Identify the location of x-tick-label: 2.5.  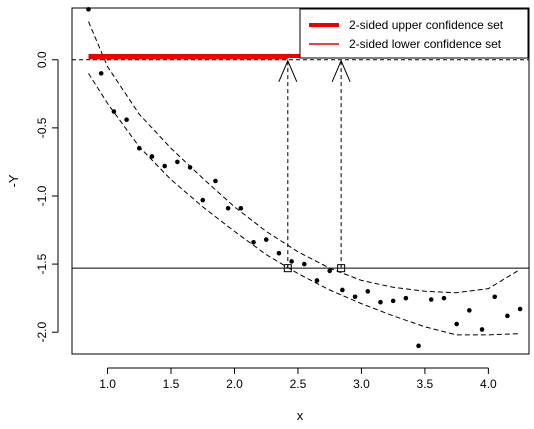
(298, 384).